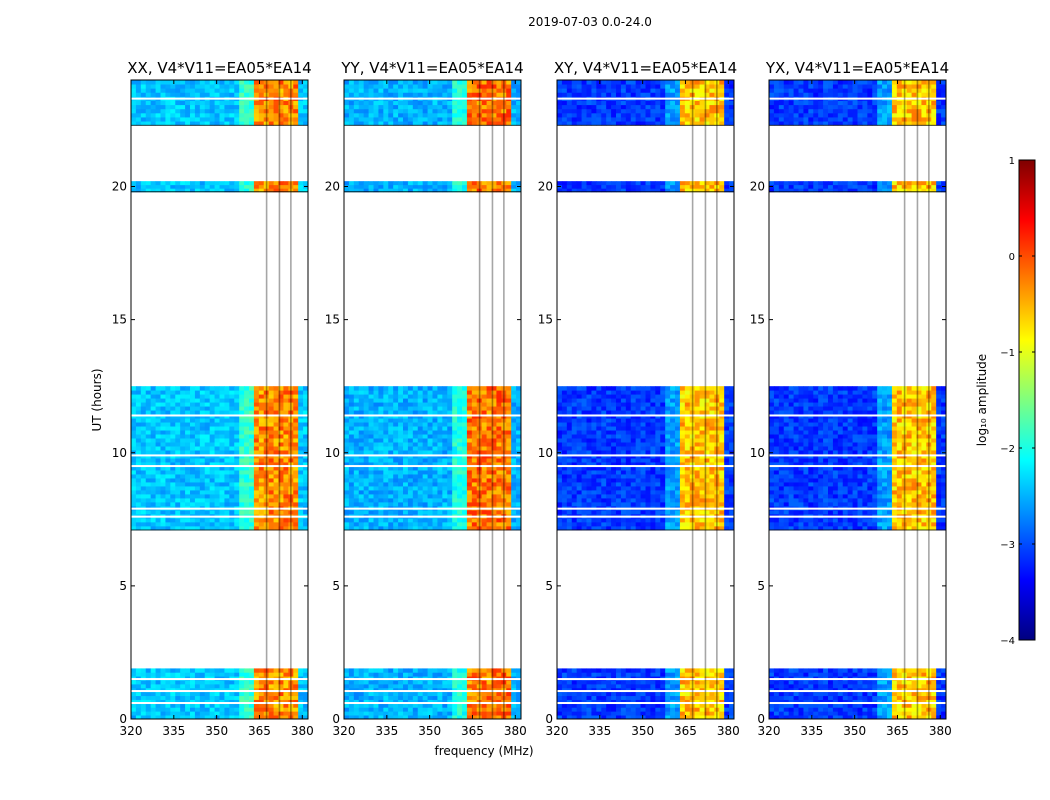  Describe the element at coordinates (432, 691) in the screenshot. I see `flagged-row` at that location.